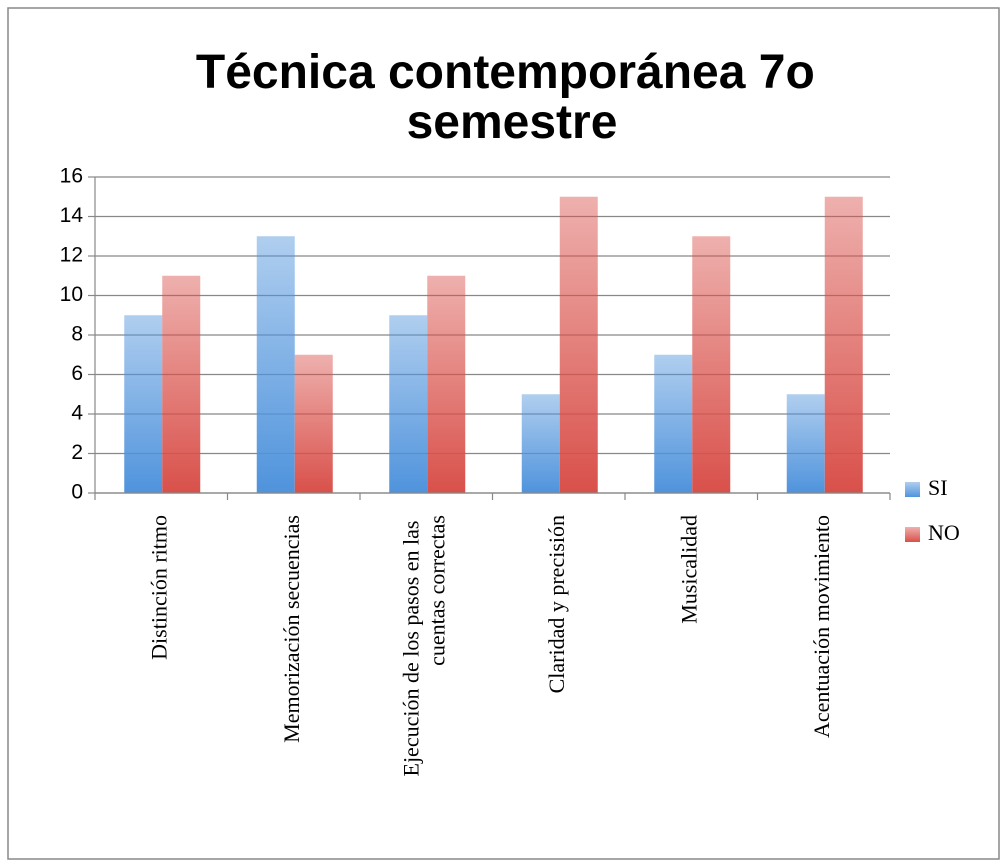  Describe the element at coordinates (821, 626) in the screenshot. I see `x-tick-label: Acentuación movimiento` at that location.